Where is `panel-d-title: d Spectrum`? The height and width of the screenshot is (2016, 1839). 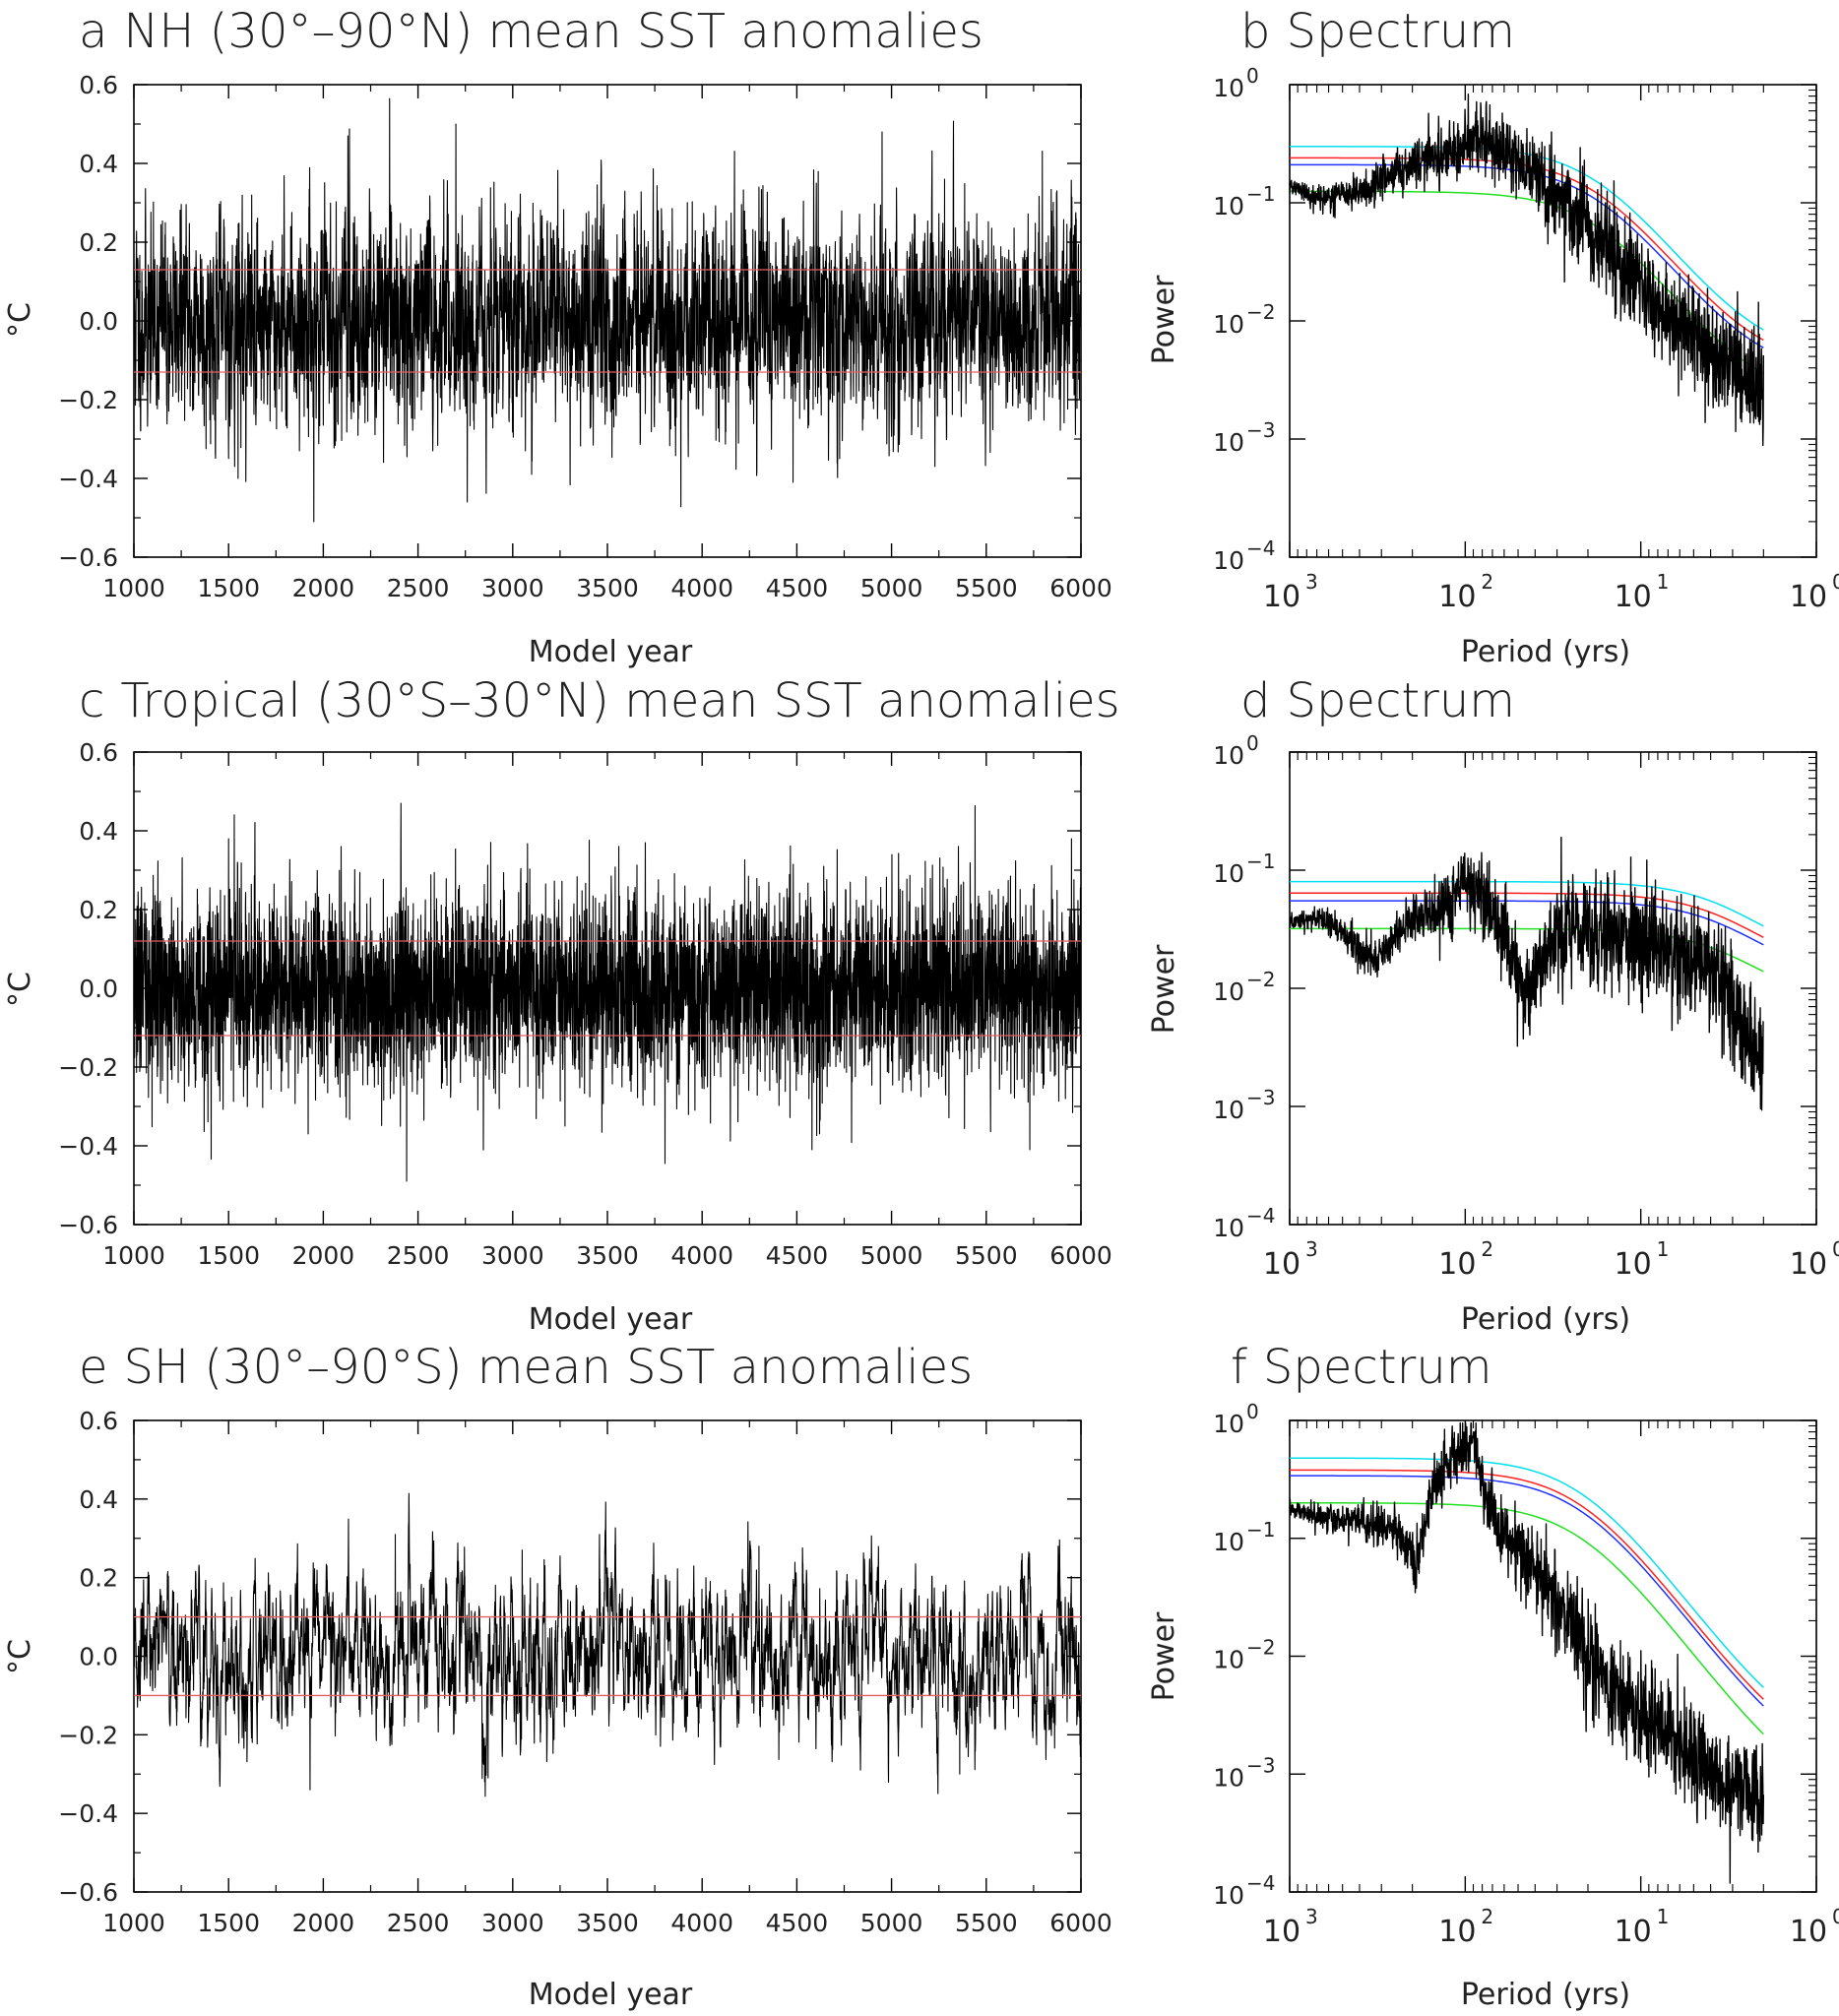
panel-d-title: d Spectrum is located at coordinates (1377, 700).